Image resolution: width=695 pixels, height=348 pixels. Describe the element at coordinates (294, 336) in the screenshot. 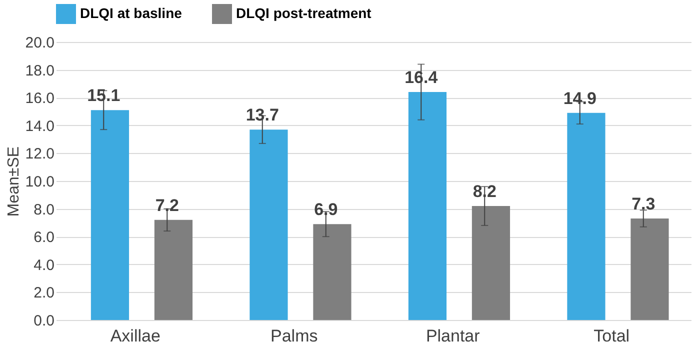

I see `x-tick-label: Palms` at that location.